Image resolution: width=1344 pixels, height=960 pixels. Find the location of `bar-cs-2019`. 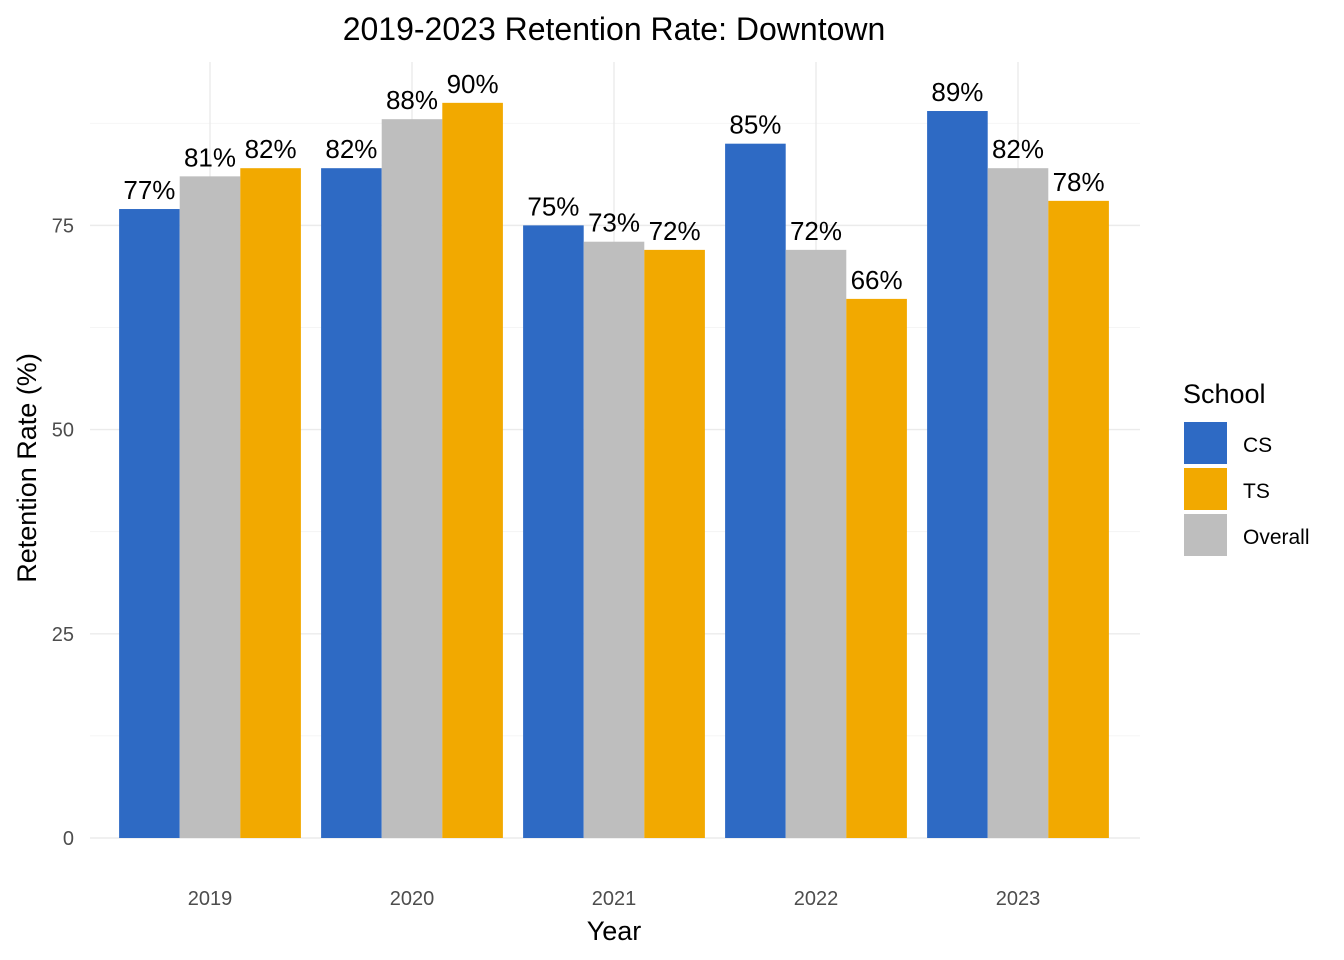

bar-cs-2019 is located at coordinates (149, 523).